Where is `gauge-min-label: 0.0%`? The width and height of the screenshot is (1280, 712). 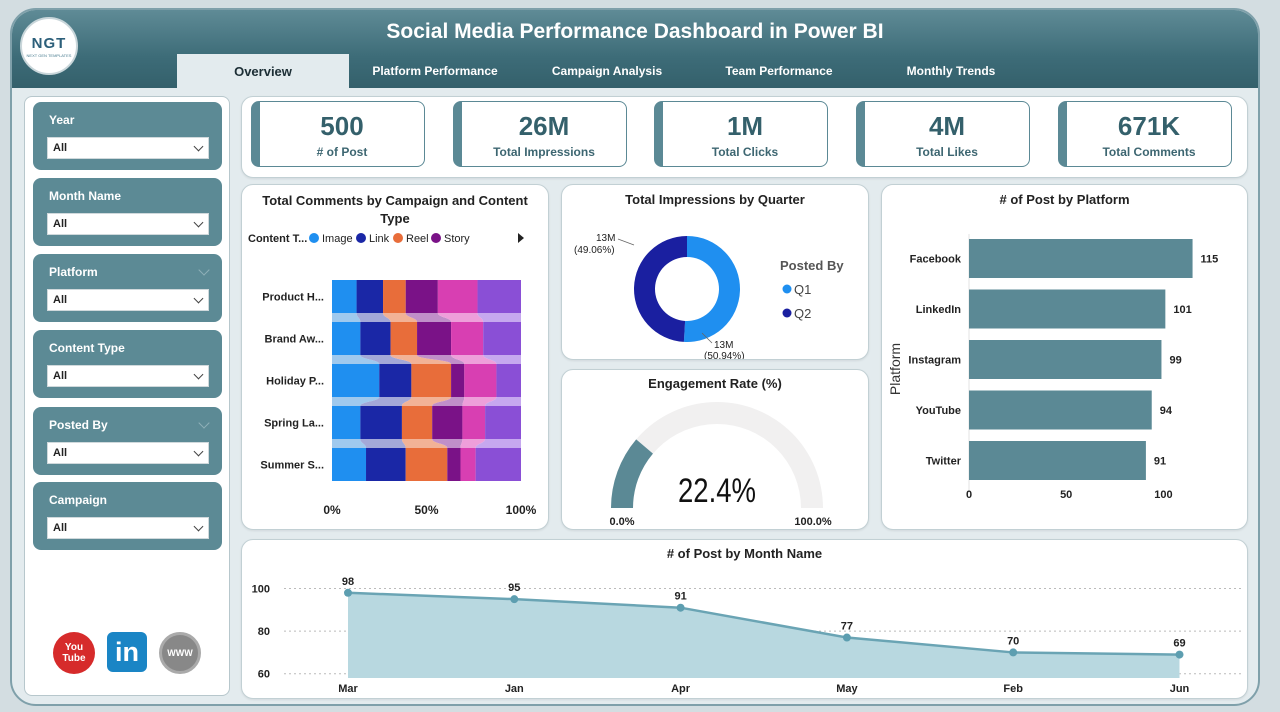
gauge-min-label: 0.0% is located at coordinates (621, 522).